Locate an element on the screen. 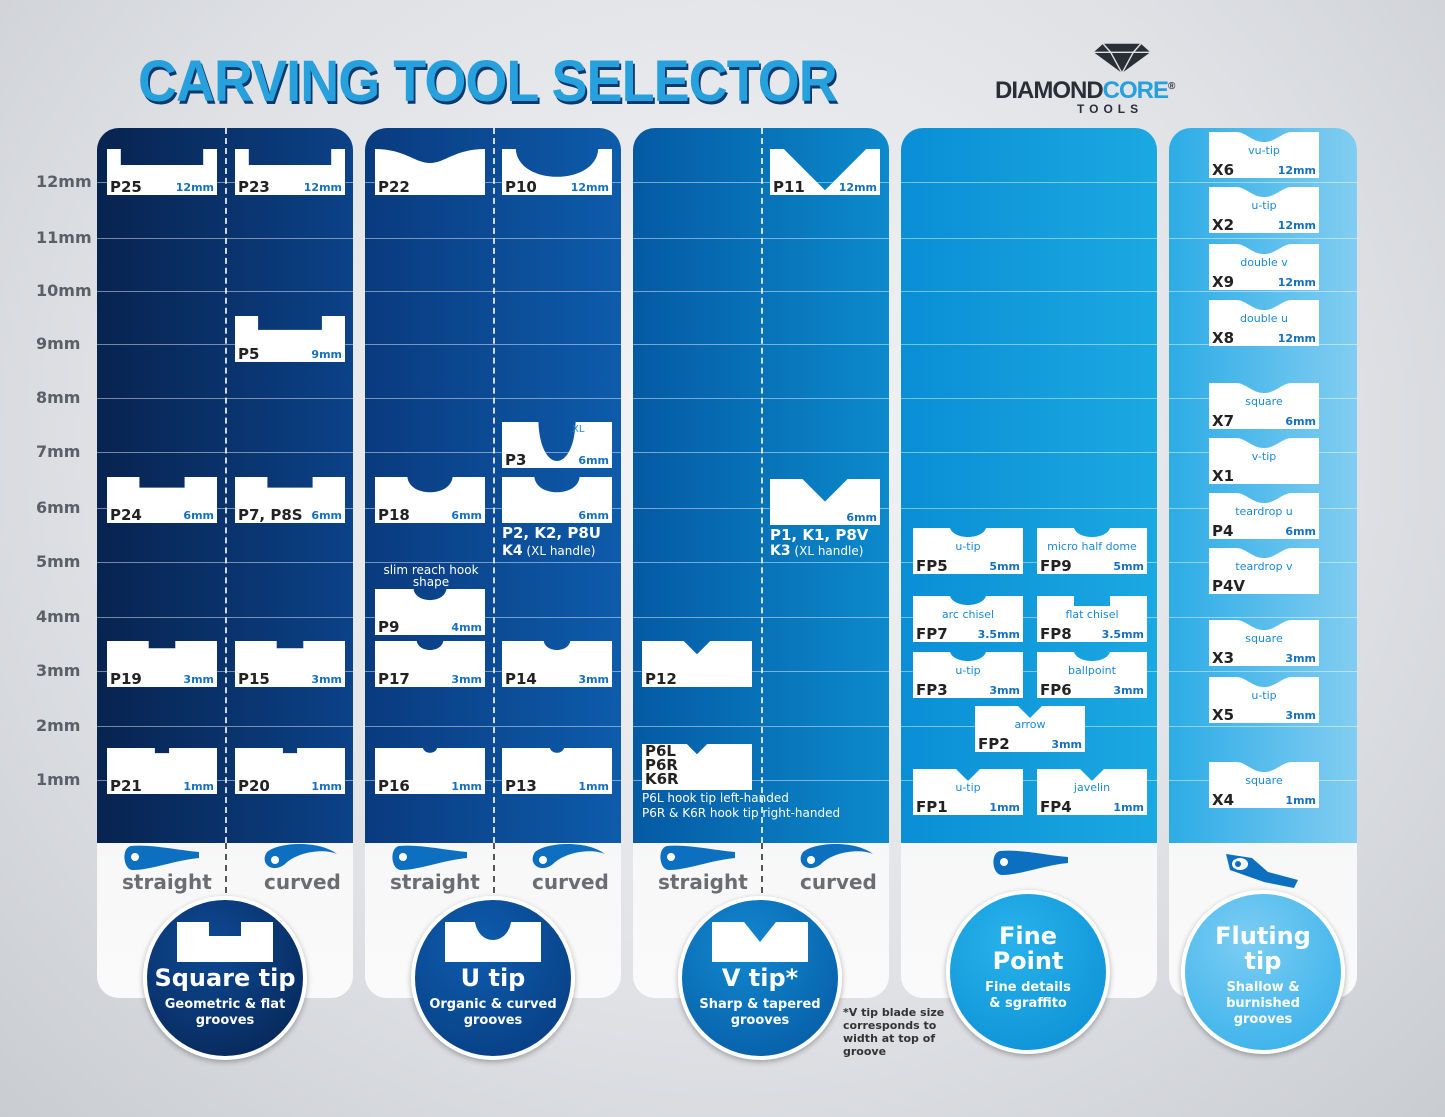 Image resolution: width=1445 pixels, height=1117 pixels. u-profile-shape is located at coordinates (430, 664).